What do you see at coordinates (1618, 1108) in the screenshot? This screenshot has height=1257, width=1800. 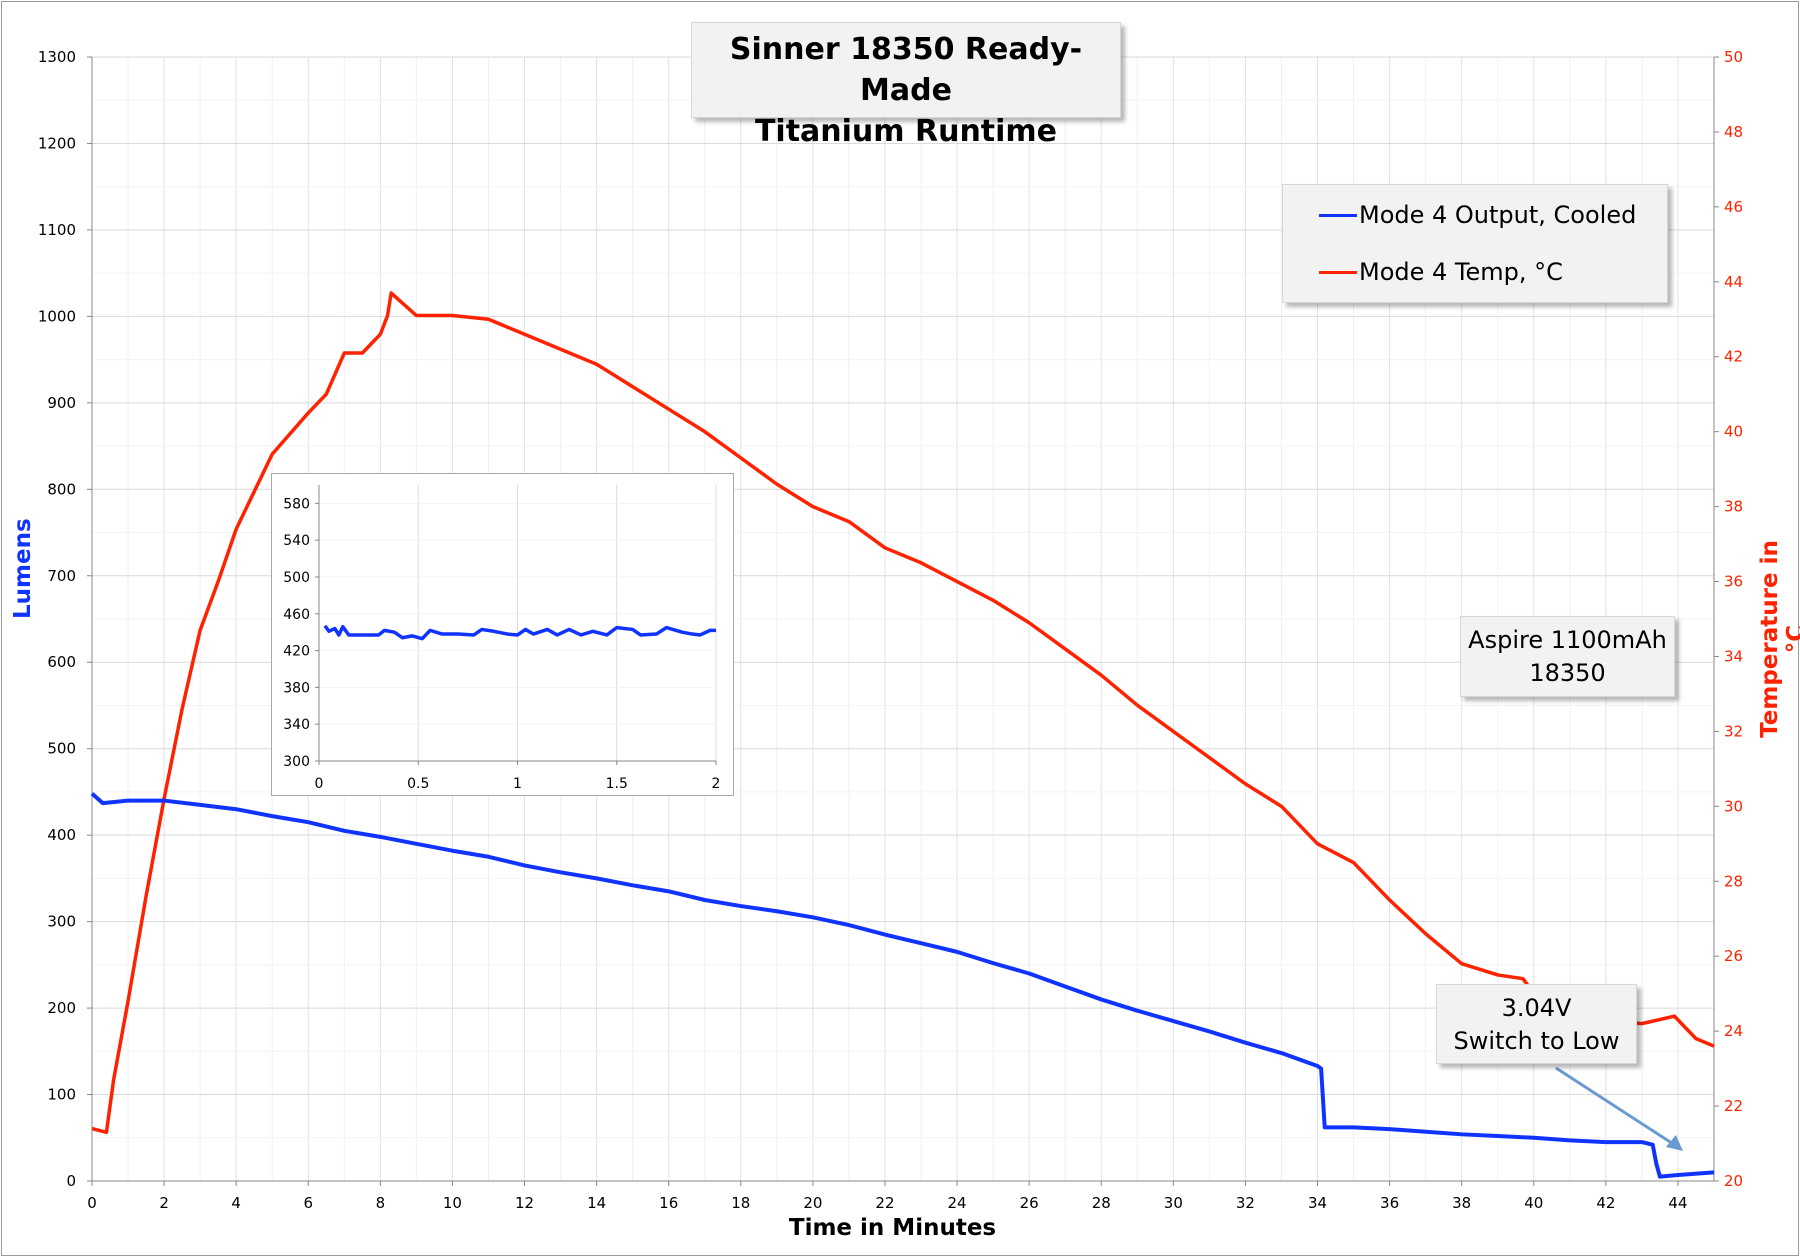 I see `annotation-arrow-line` at bounding box center [1618, 1108].